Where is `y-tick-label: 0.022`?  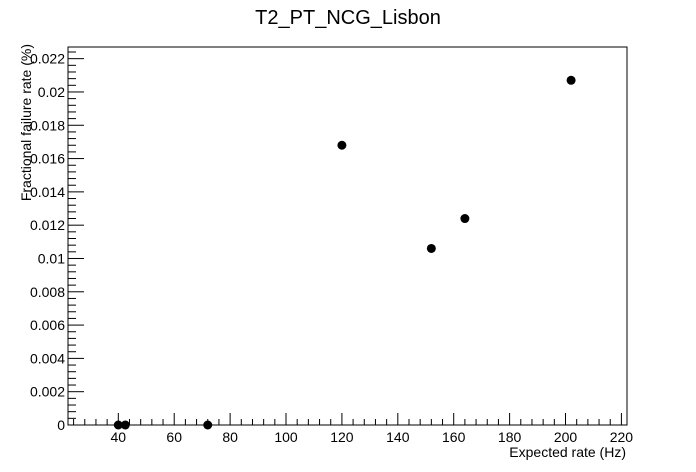 y-tick-label: 0.022 is located at coordinates (47, 59).